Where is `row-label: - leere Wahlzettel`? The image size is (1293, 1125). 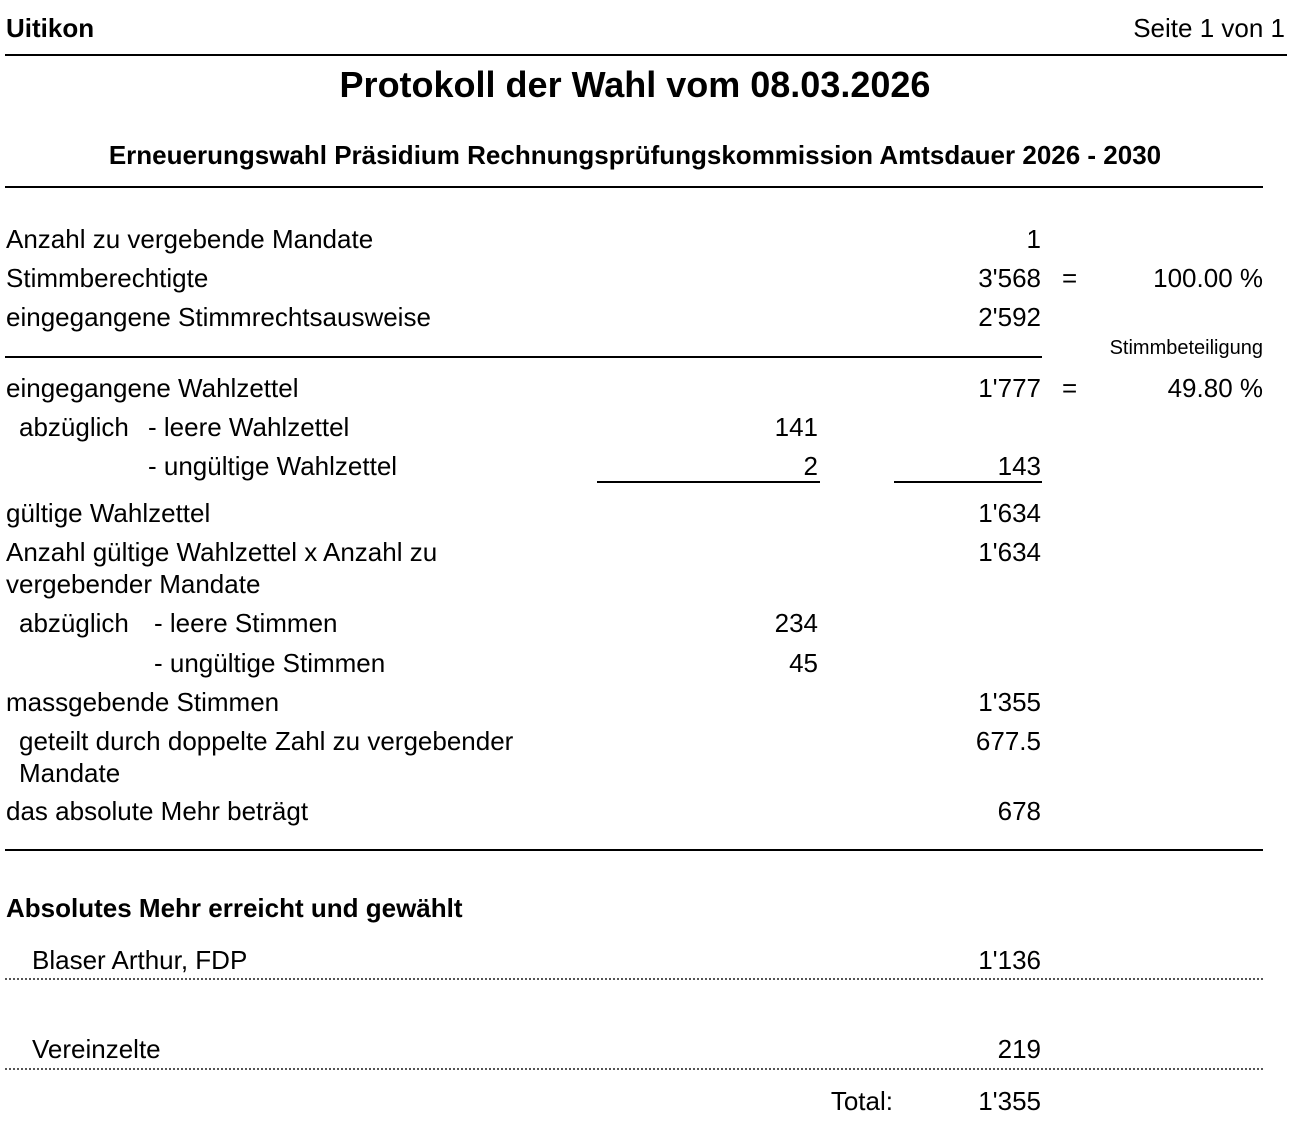 row-label: - leere Wahlzettel is located at coordinates (249, 427).